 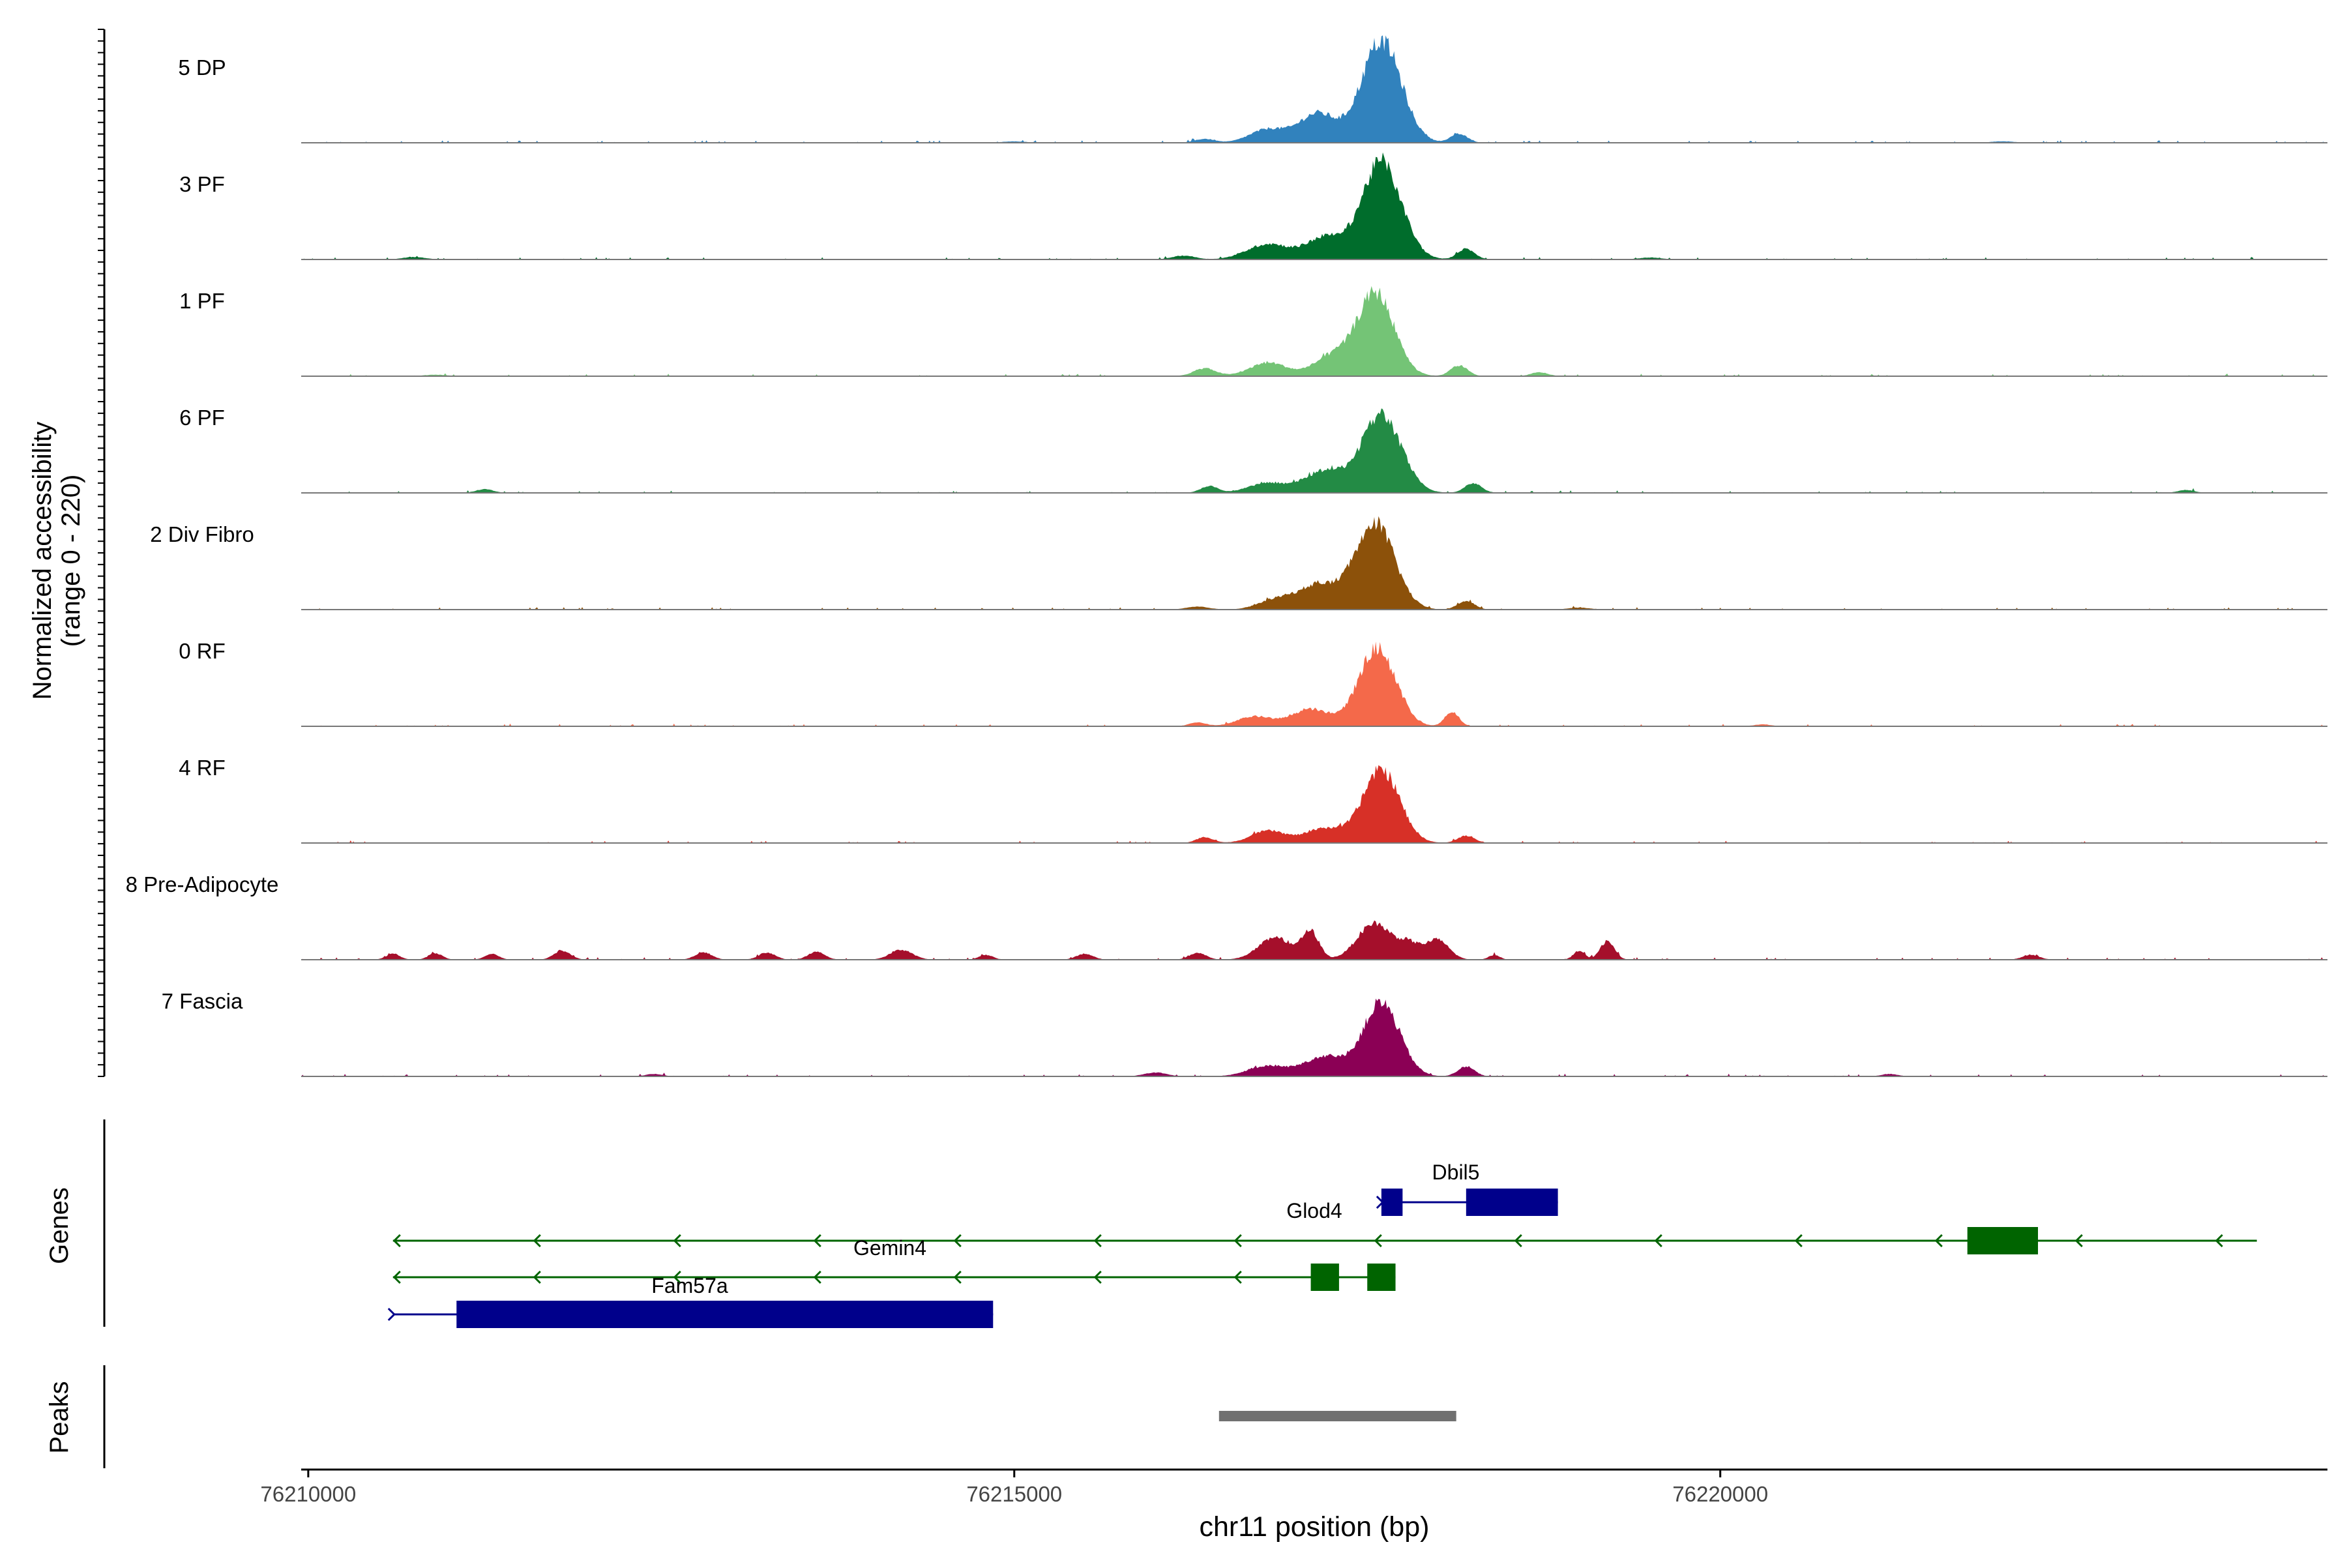 I want to click on track-0-rf: 0 RF, so click(x=1253, y=683).